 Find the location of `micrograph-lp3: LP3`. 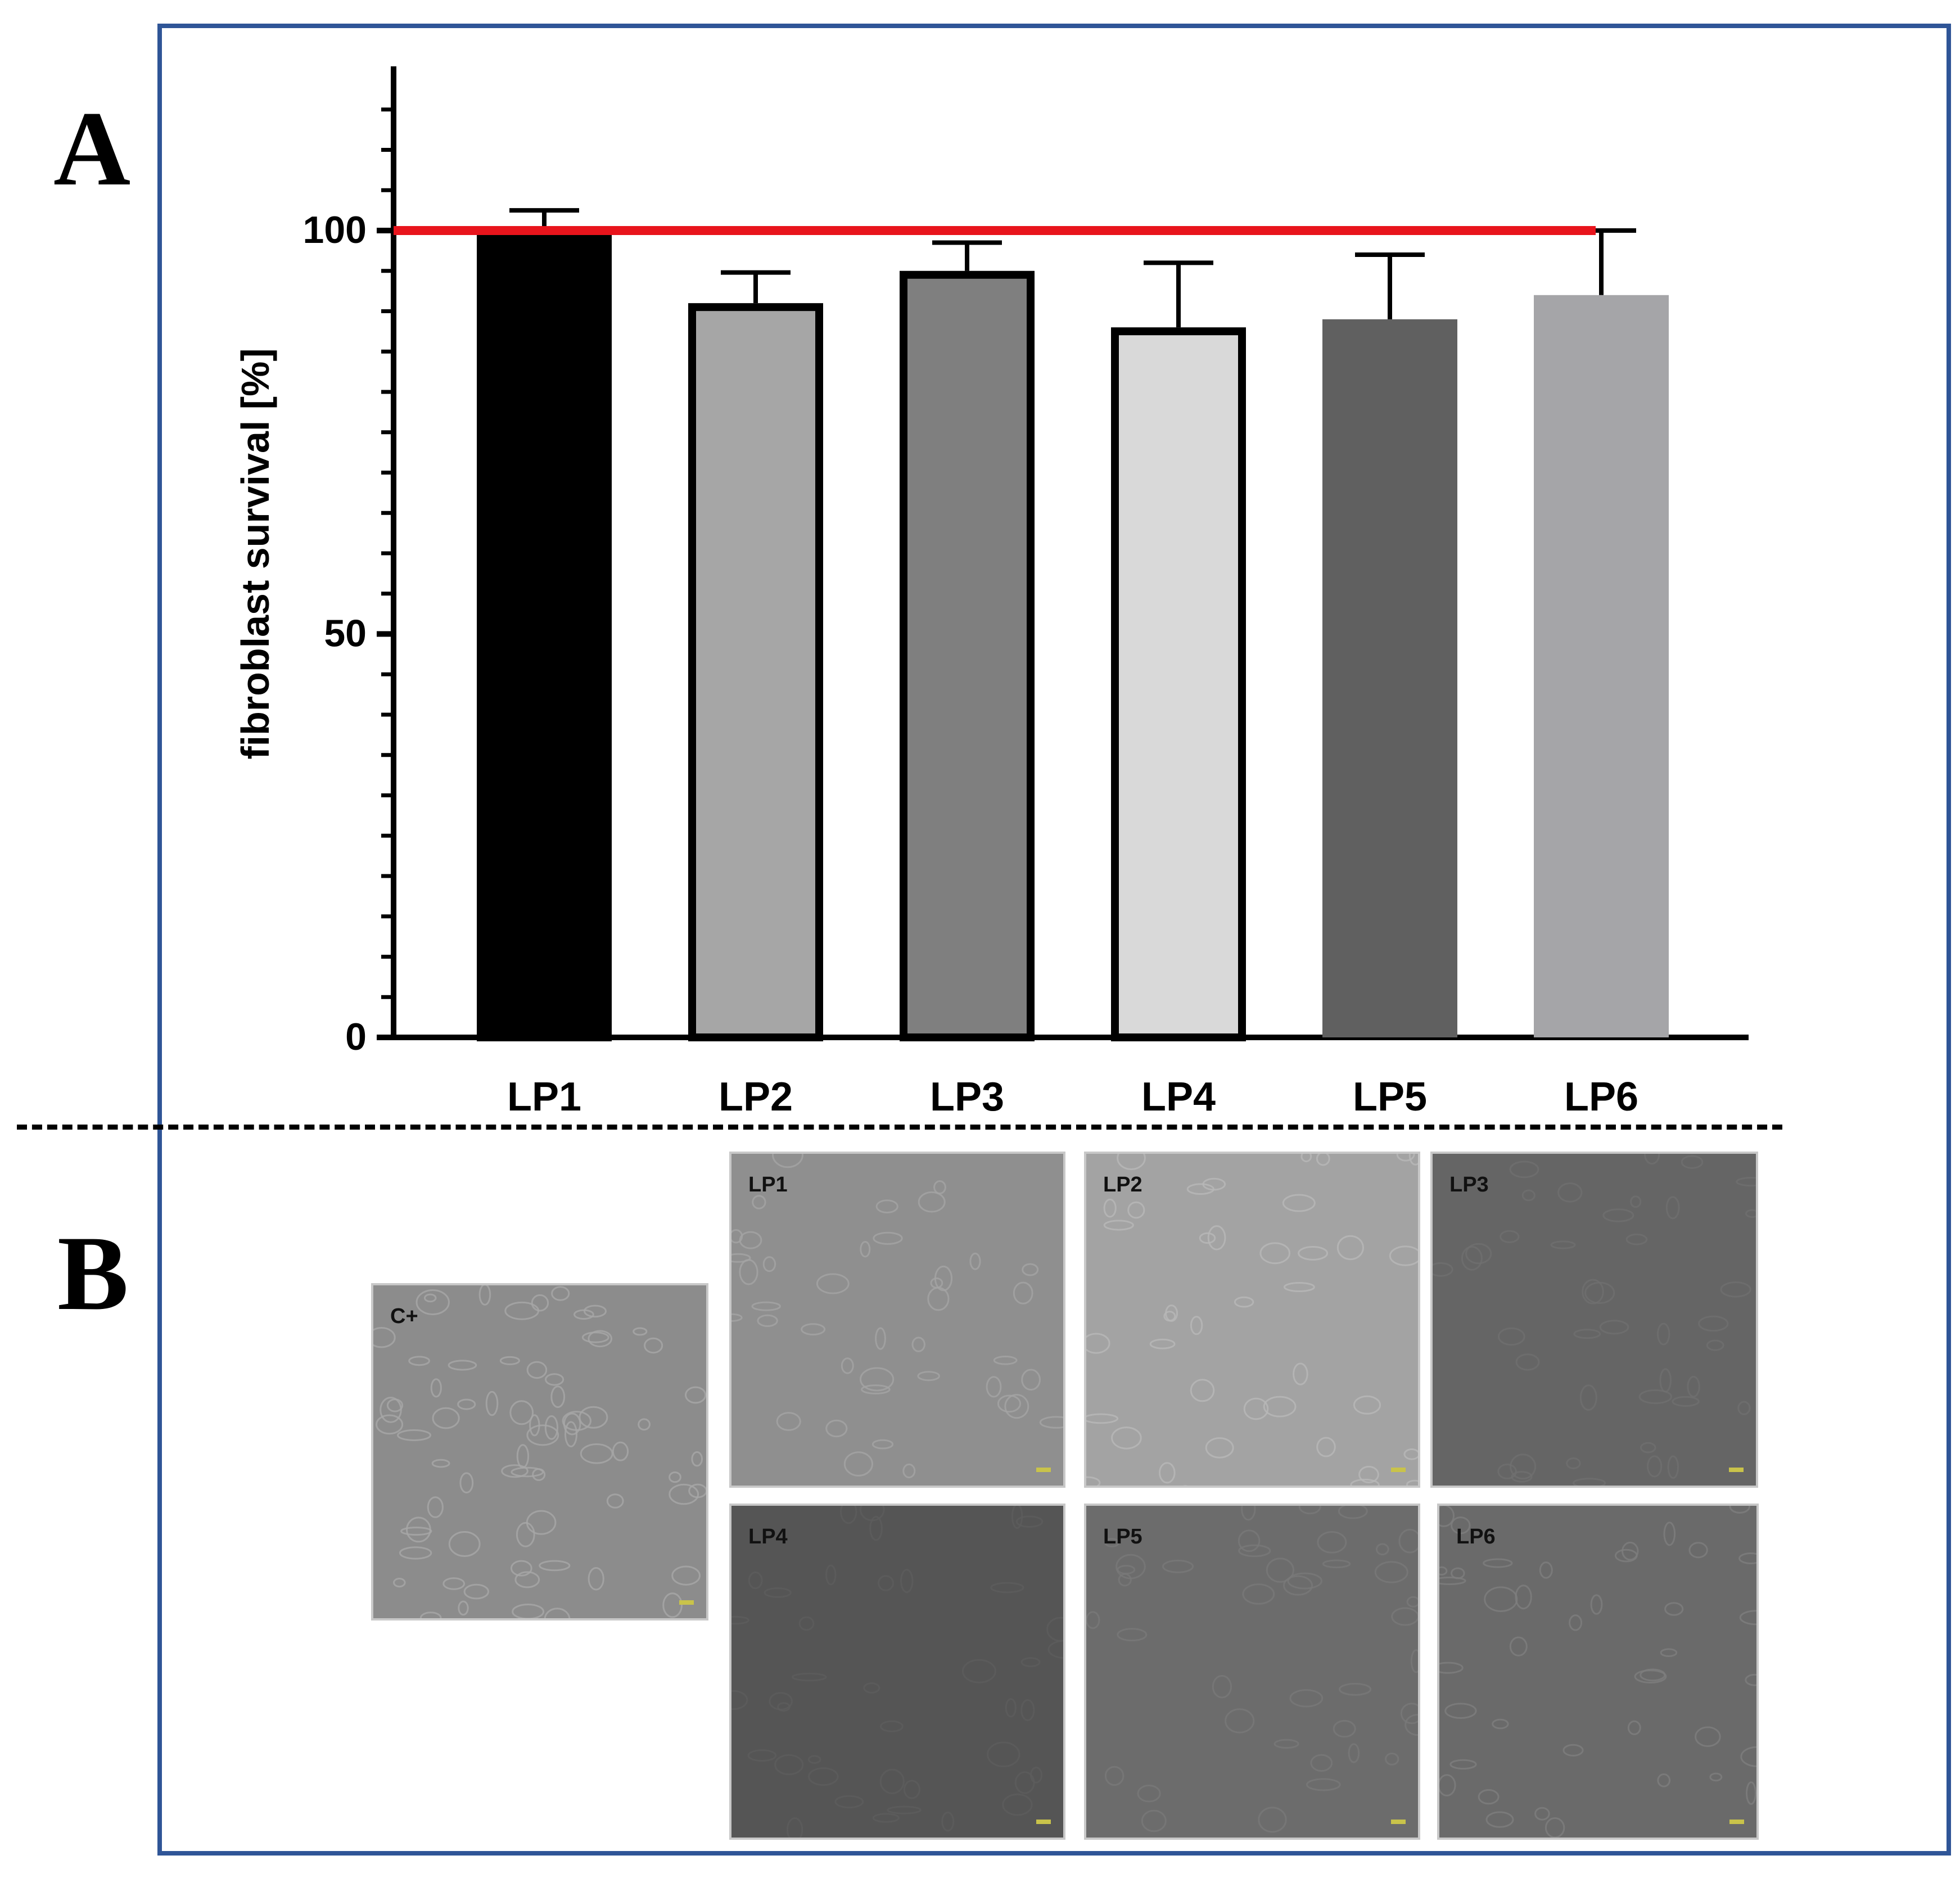

micrograph-lp3: LP3 is located at coordinates (1594, 1320).